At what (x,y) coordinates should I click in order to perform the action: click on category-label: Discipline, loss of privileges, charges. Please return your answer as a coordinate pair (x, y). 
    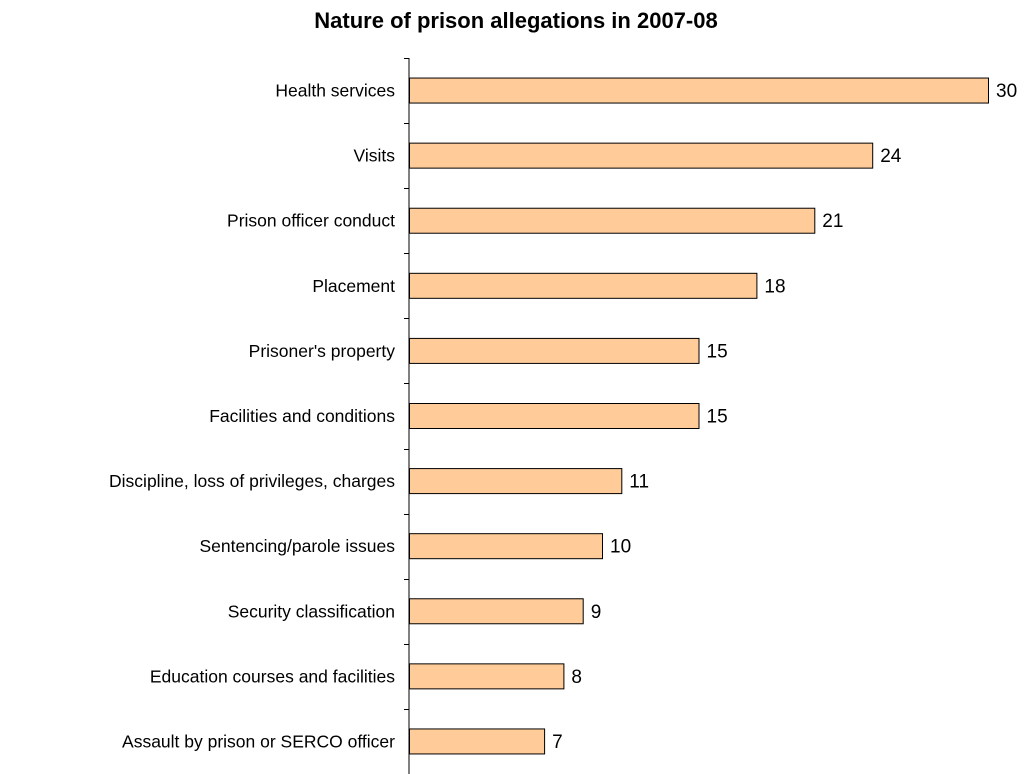
    Looking at the image, I should click on (252, 481).